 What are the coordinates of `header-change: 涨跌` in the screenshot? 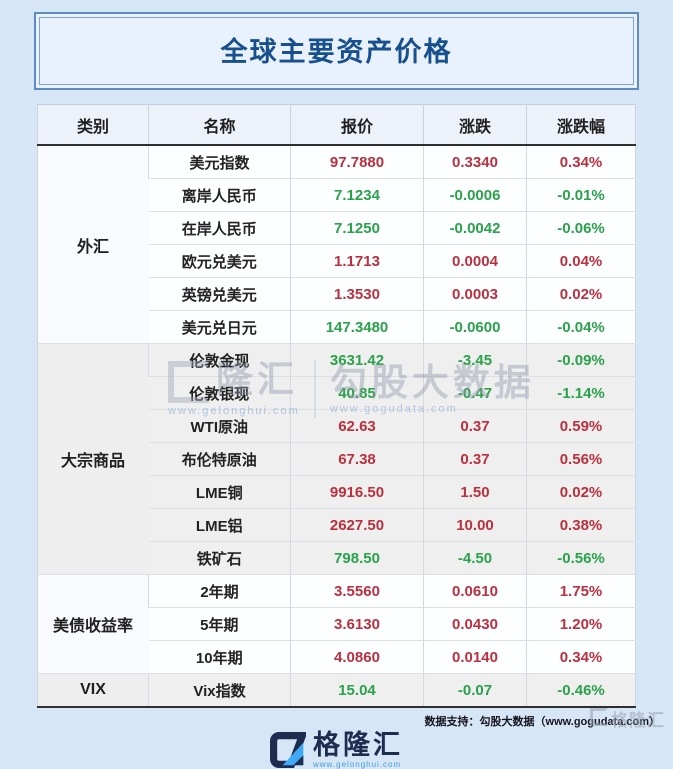 It's located at (475, 124).